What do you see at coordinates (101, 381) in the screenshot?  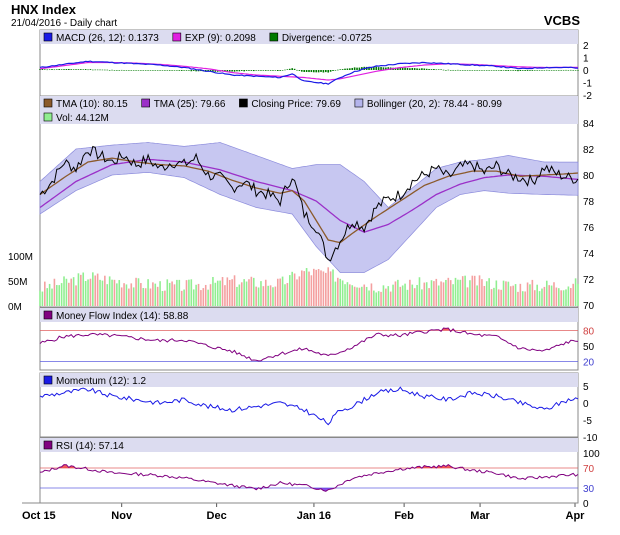 I see `momentum-legend-label: Momentum (12): 1.2` at bounding box center [101, 381].